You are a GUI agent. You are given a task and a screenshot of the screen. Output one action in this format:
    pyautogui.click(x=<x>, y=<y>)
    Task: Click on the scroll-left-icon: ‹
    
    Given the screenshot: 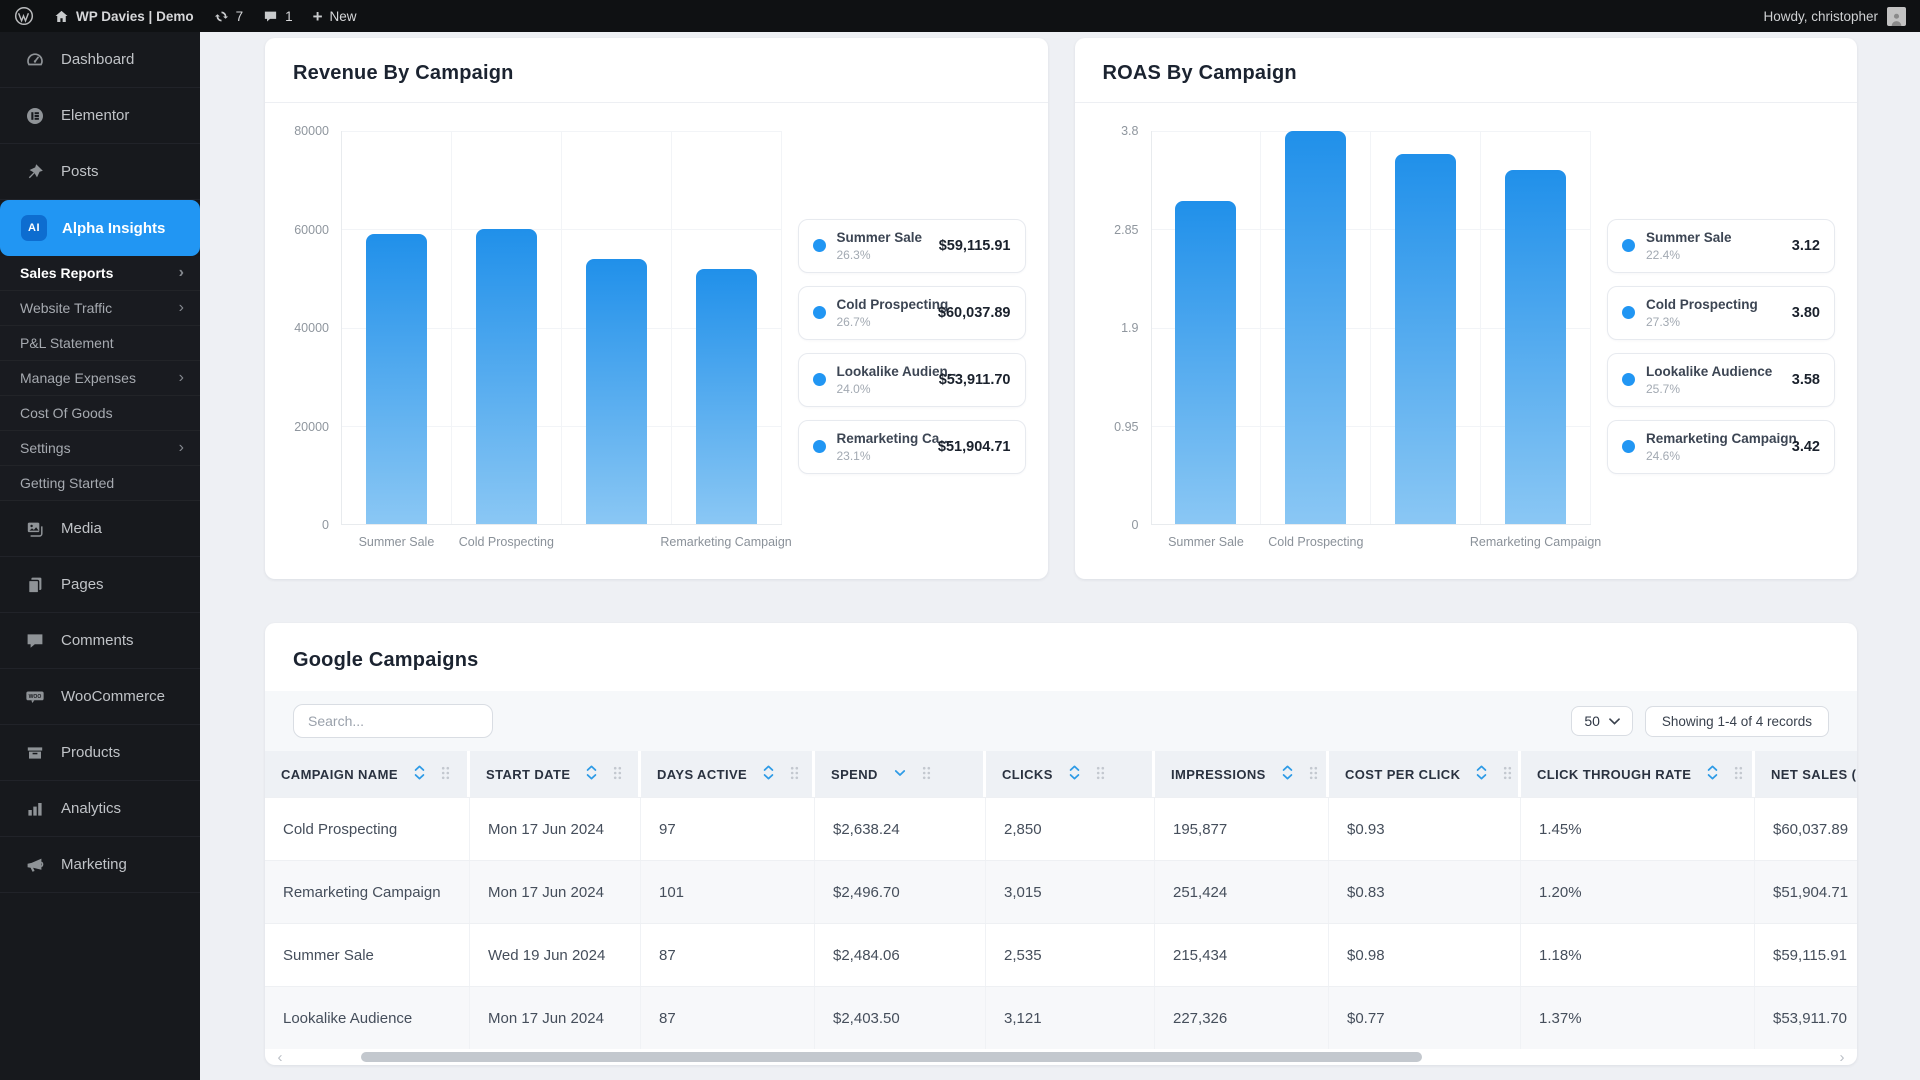 What is the action you would take?
    pyautogui.click(x=280, y=1056)
    